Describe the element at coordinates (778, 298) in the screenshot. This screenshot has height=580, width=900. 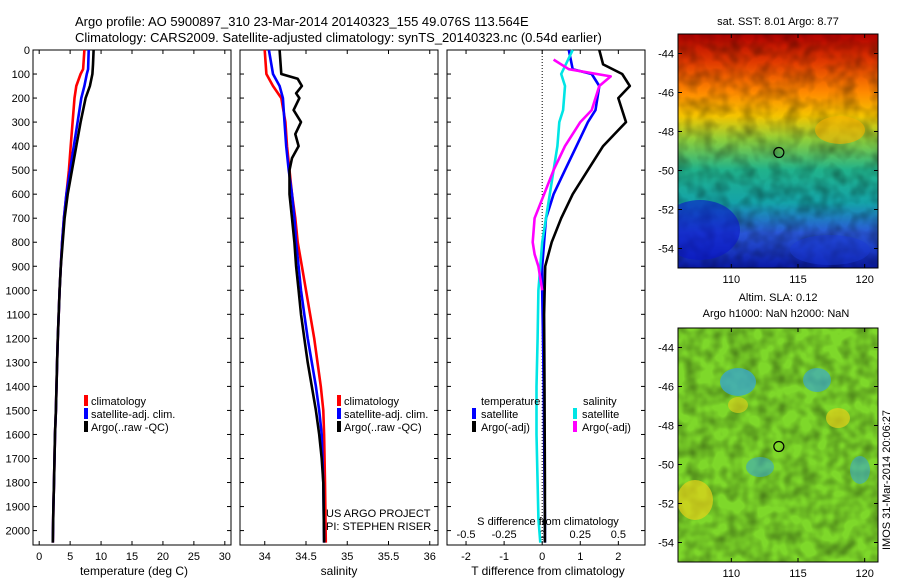
I see `sla-map-title: Altim. SLA: 0.12` at that location.